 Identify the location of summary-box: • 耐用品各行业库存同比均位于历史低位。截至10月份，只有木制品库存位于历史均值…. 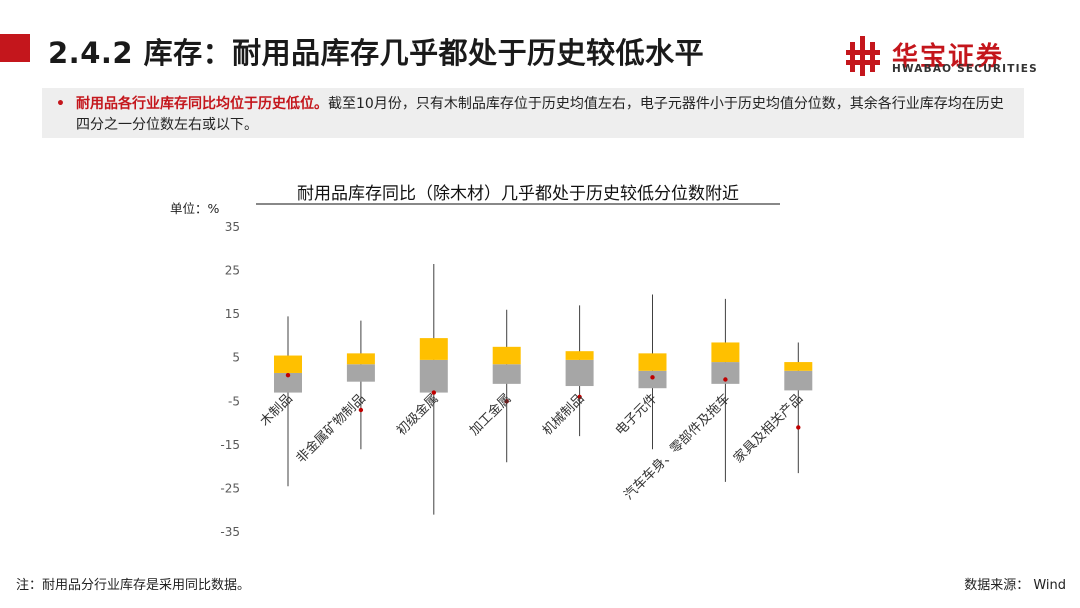
(533, 113).